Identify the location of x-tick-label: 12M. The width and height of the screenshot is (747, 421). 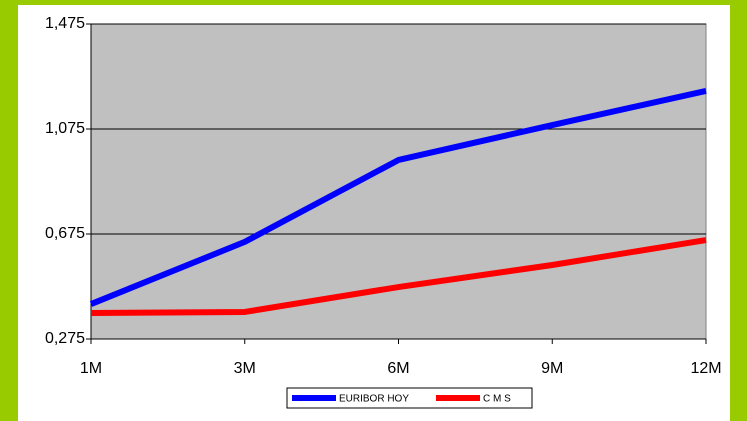
(705, 368).